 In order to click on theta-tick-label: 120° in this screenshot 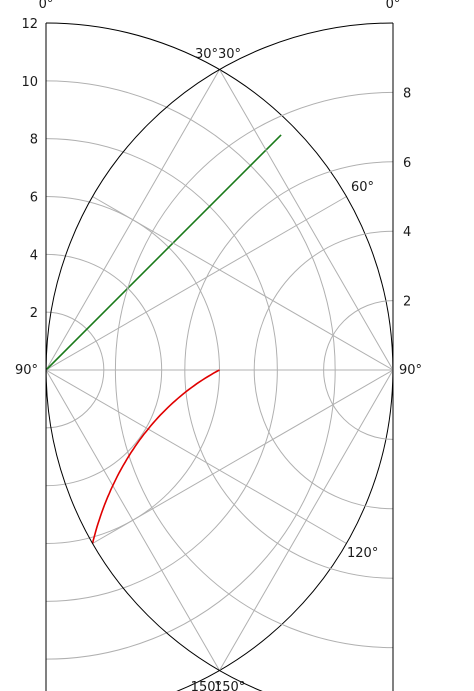, I will do `click(362, 553)`.